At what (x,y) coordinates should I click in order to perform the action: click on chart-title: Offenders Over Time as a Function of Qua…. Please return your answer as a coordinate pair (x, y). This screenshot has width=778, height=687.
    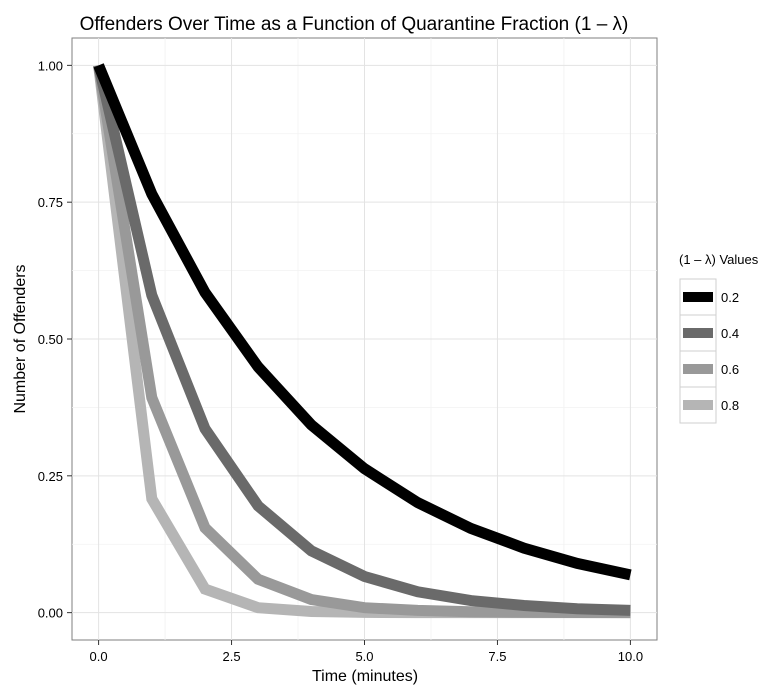
    Looking at the image, I should click on (354, 24).